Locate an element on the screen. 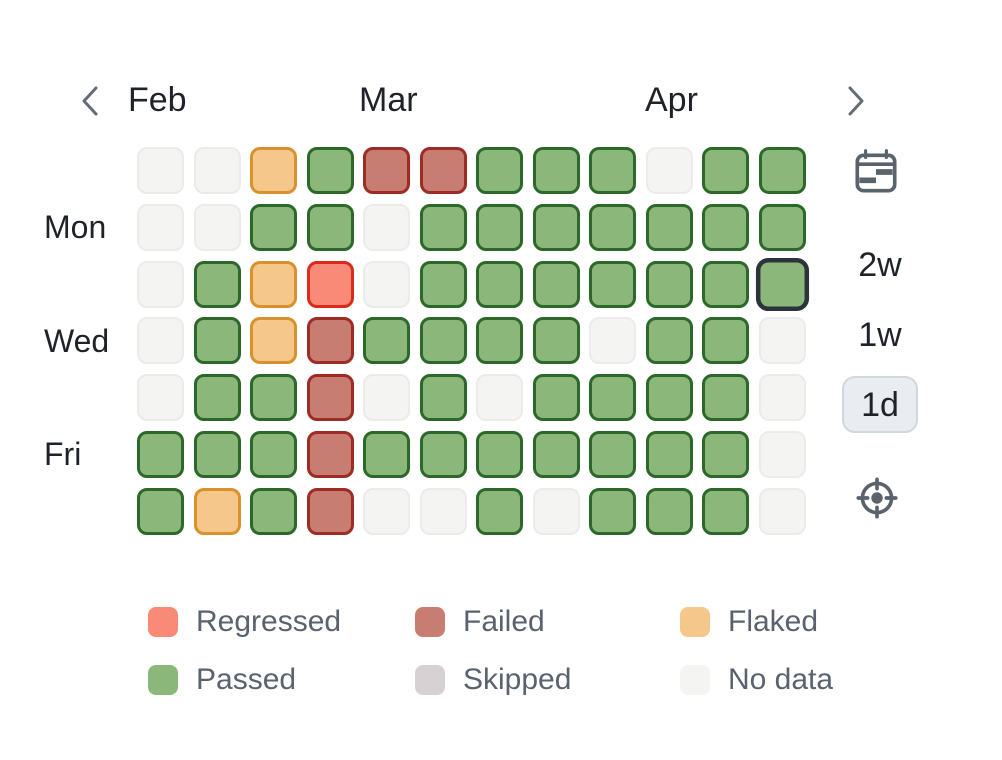  month-label-apr: Apr is located at coordinates (671, 100).